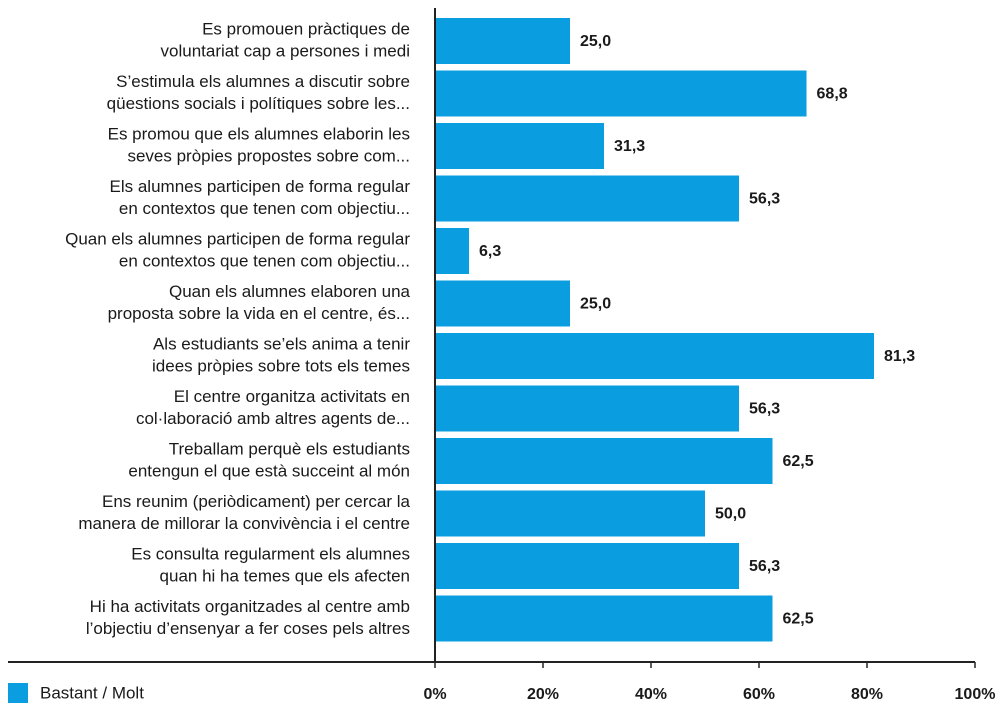 The width and height of the screenshot is (1007, 707). I want to click on x-tick-label: 100%, so click(975, 694).